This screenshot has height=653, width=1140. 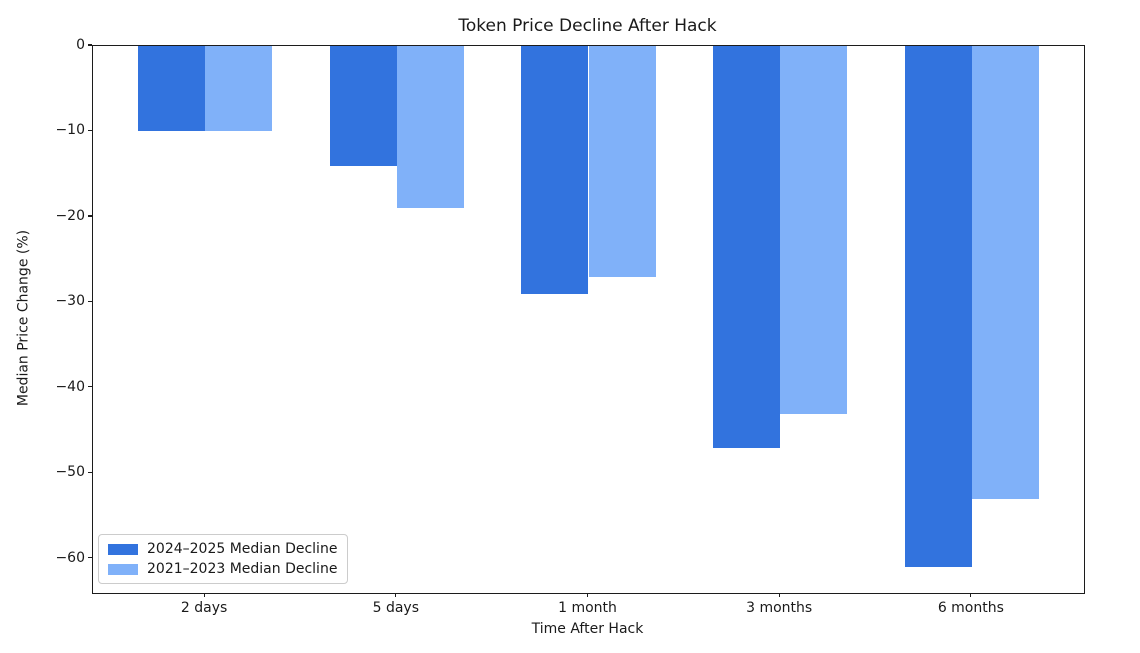 I want to click on bar-light-3-months, so click(x=814, y=230).